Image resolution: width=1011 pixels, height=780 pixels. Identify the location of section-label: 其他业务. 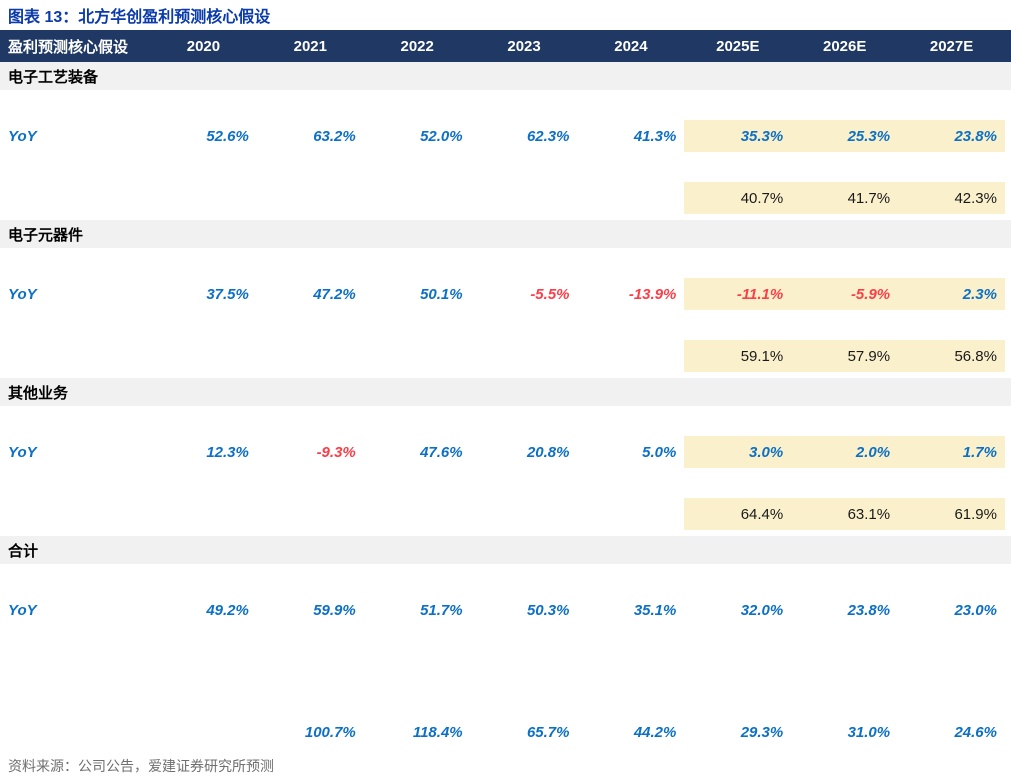
(38, 393).